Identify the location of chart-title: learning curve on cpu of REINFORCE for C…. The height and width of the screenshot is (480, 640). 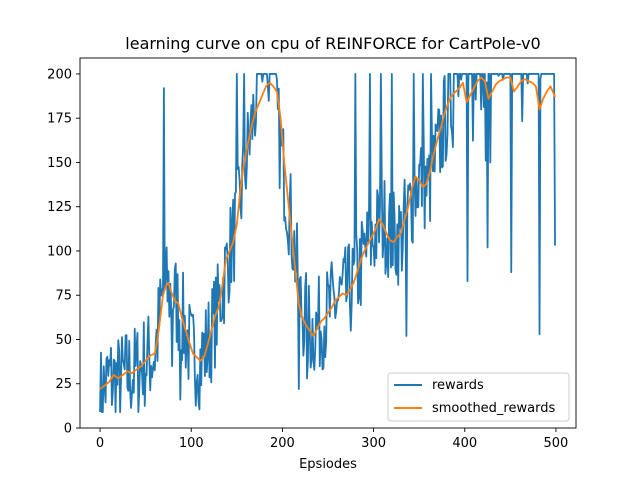
(332, 43).